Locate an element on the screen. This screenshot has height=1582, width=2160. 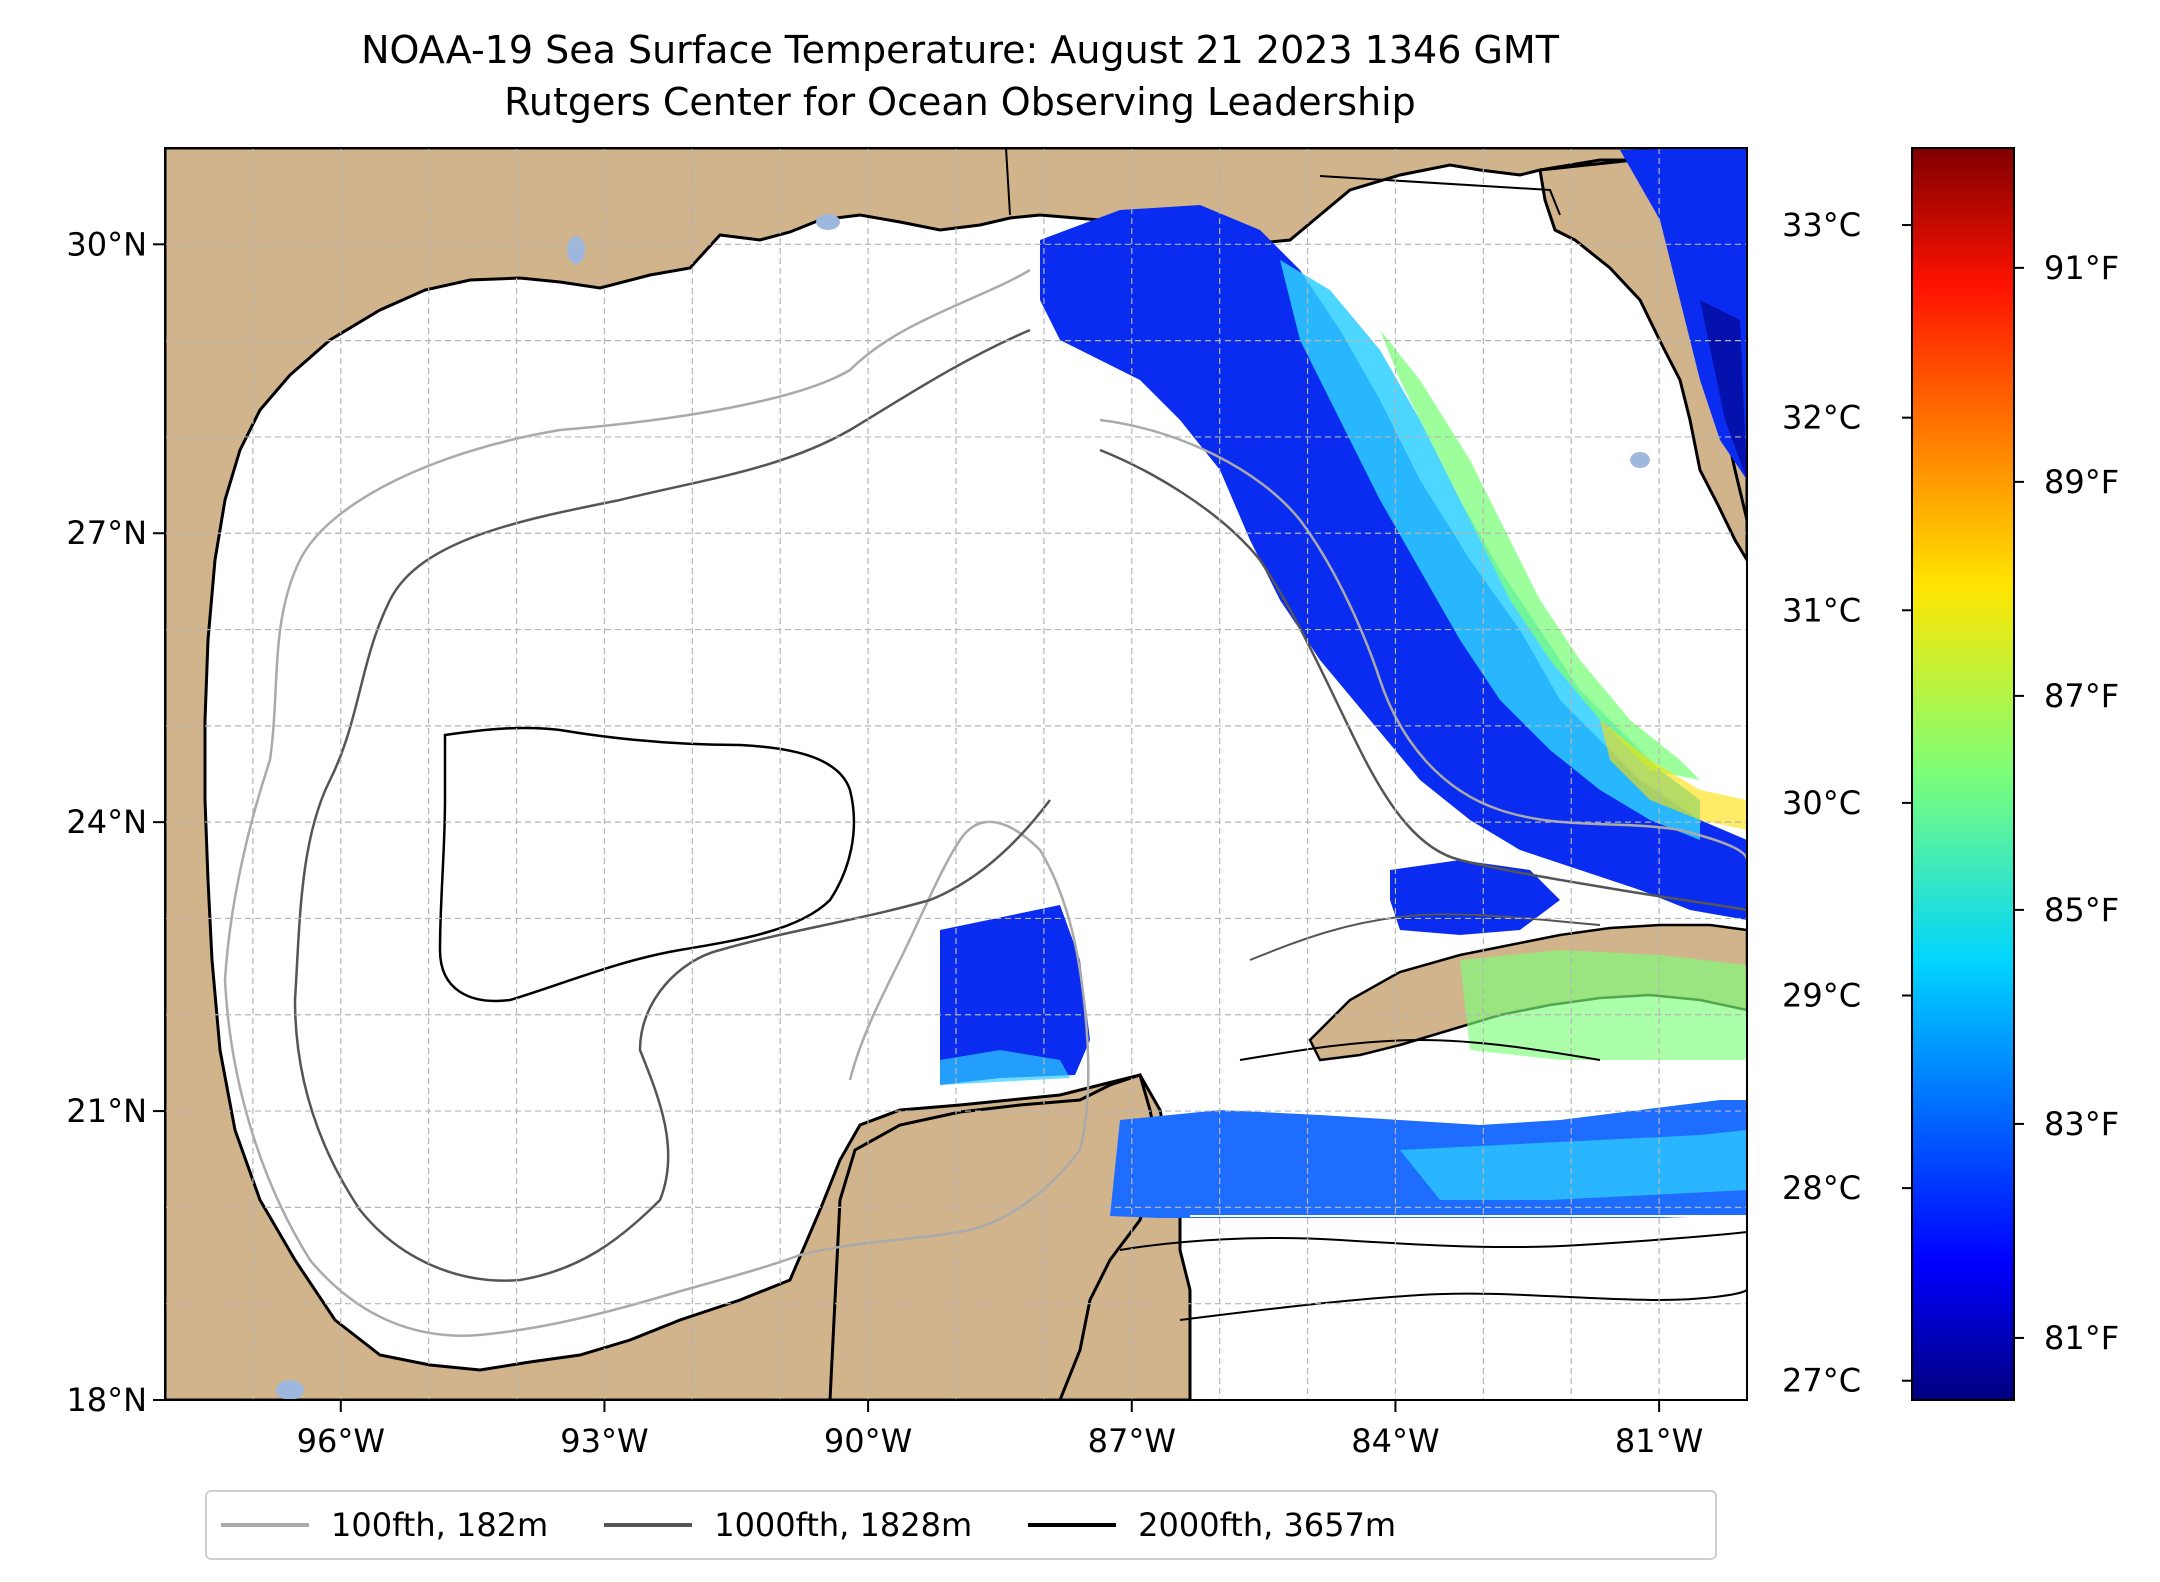
x-tick-label: 96°W is located at coordinates (341, 1441).